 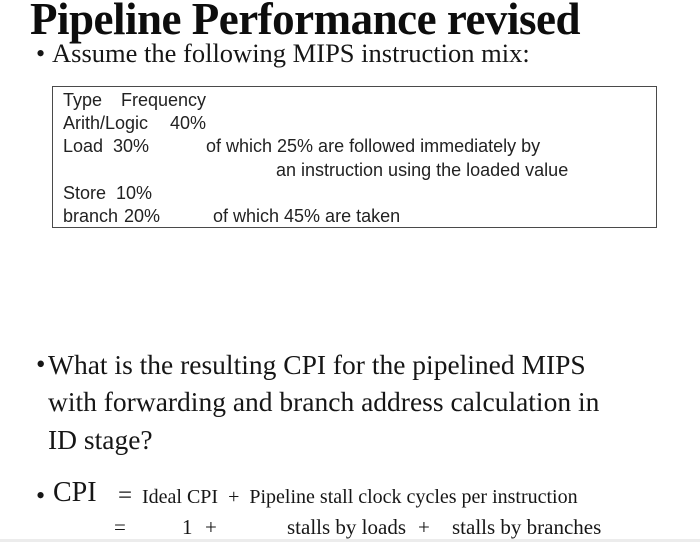 What do you see at coordinates (91, 216) in the screenshot?
I see `mix-type-value: branch` at bounding box center [91, 216].